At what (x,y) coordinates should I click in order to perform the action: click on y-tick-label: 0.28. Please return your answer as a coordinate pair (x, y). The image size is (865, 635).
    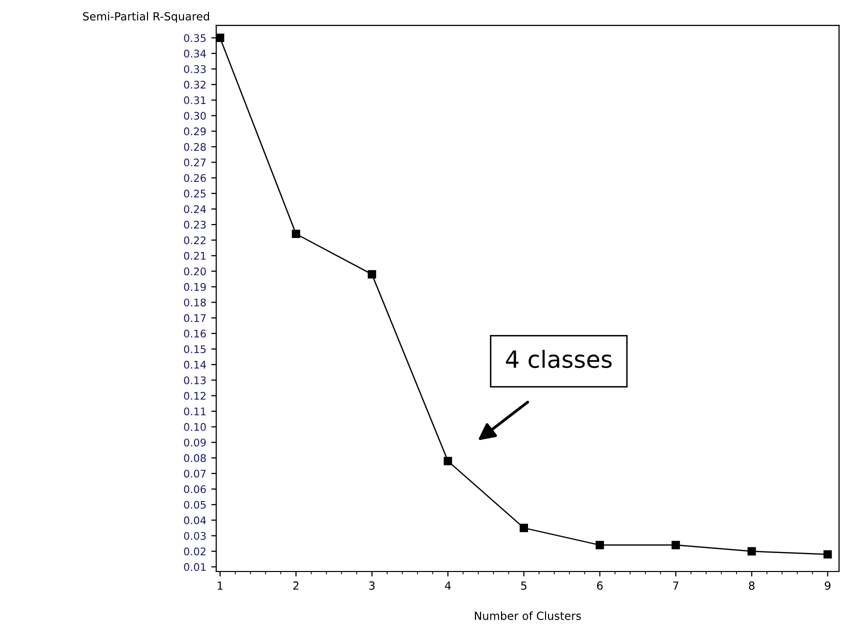
    Looking at the image, I should click on (195, 146).